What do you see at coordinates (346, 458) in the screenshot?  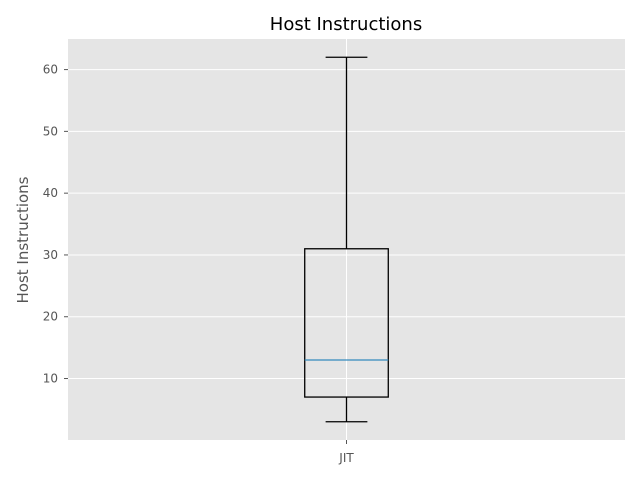 I see `x-tick-label: JIT` at bounding box center [346, 458].